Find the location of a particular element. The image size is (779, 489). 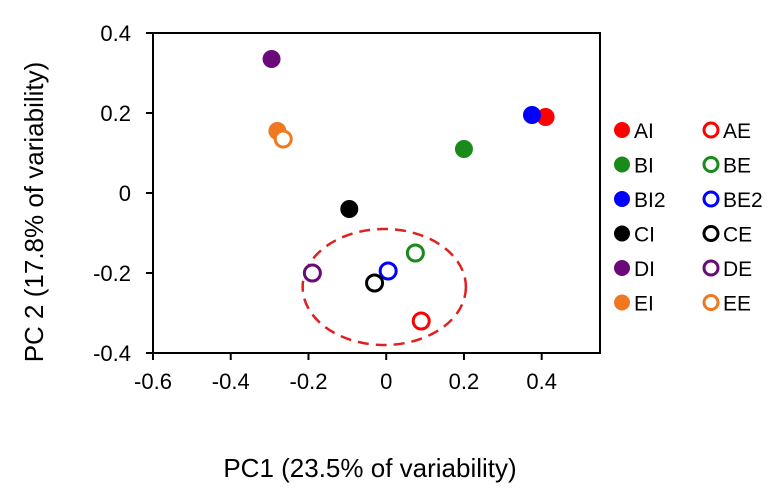

legend-marker-ei is located at coordinates (622, 302).